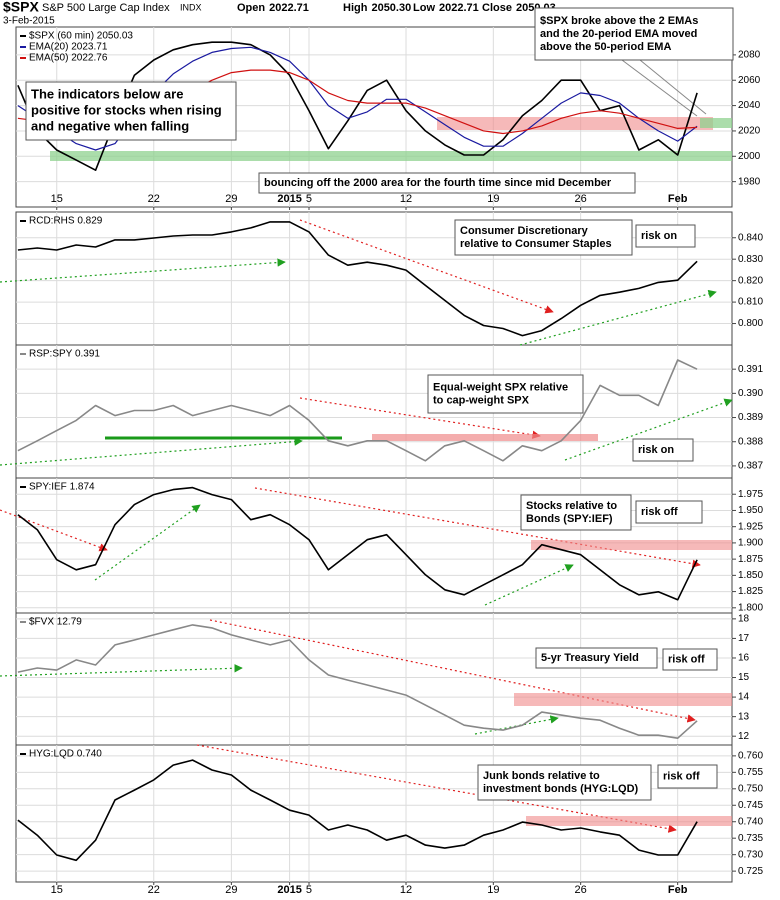  Describe the element at coordinates (749, 131) in the screenshot. I see `y-tick-label: 2020` at that location.